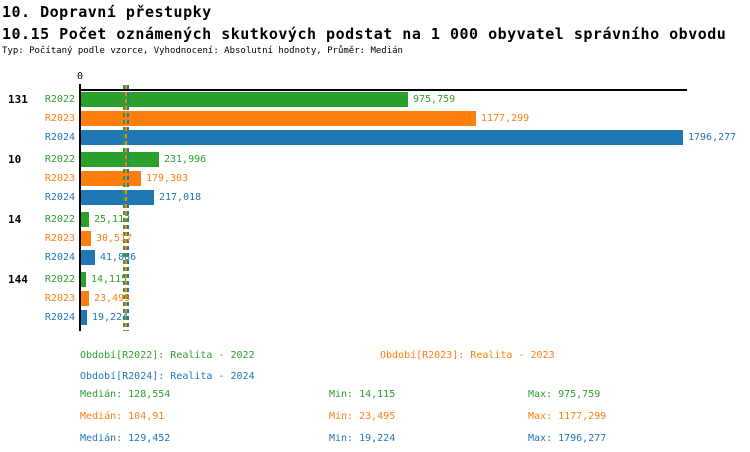 The width and height of the screenshot is (750, 452). Describe the element at coordinates (712, 137) in the screenshot. I see `bar-value-label: 1796,277` at that location.